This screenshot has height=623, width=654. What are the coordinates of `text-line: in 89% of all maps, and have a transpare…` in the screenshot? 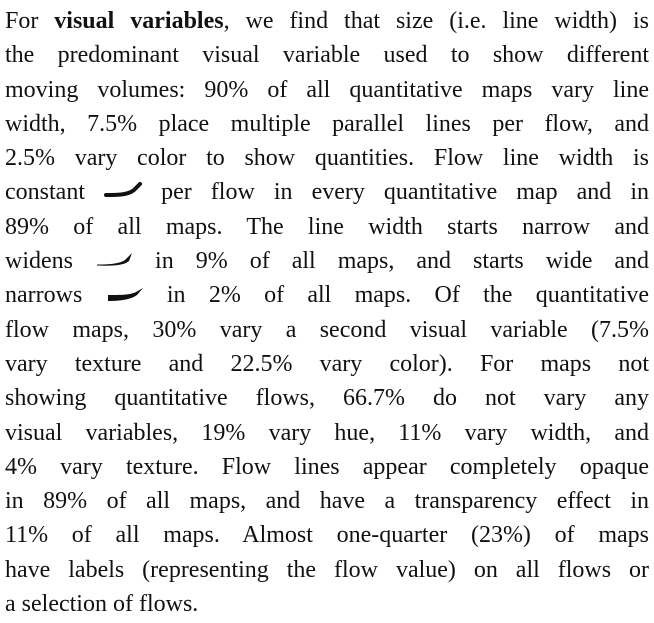 It's located at (327, 501).